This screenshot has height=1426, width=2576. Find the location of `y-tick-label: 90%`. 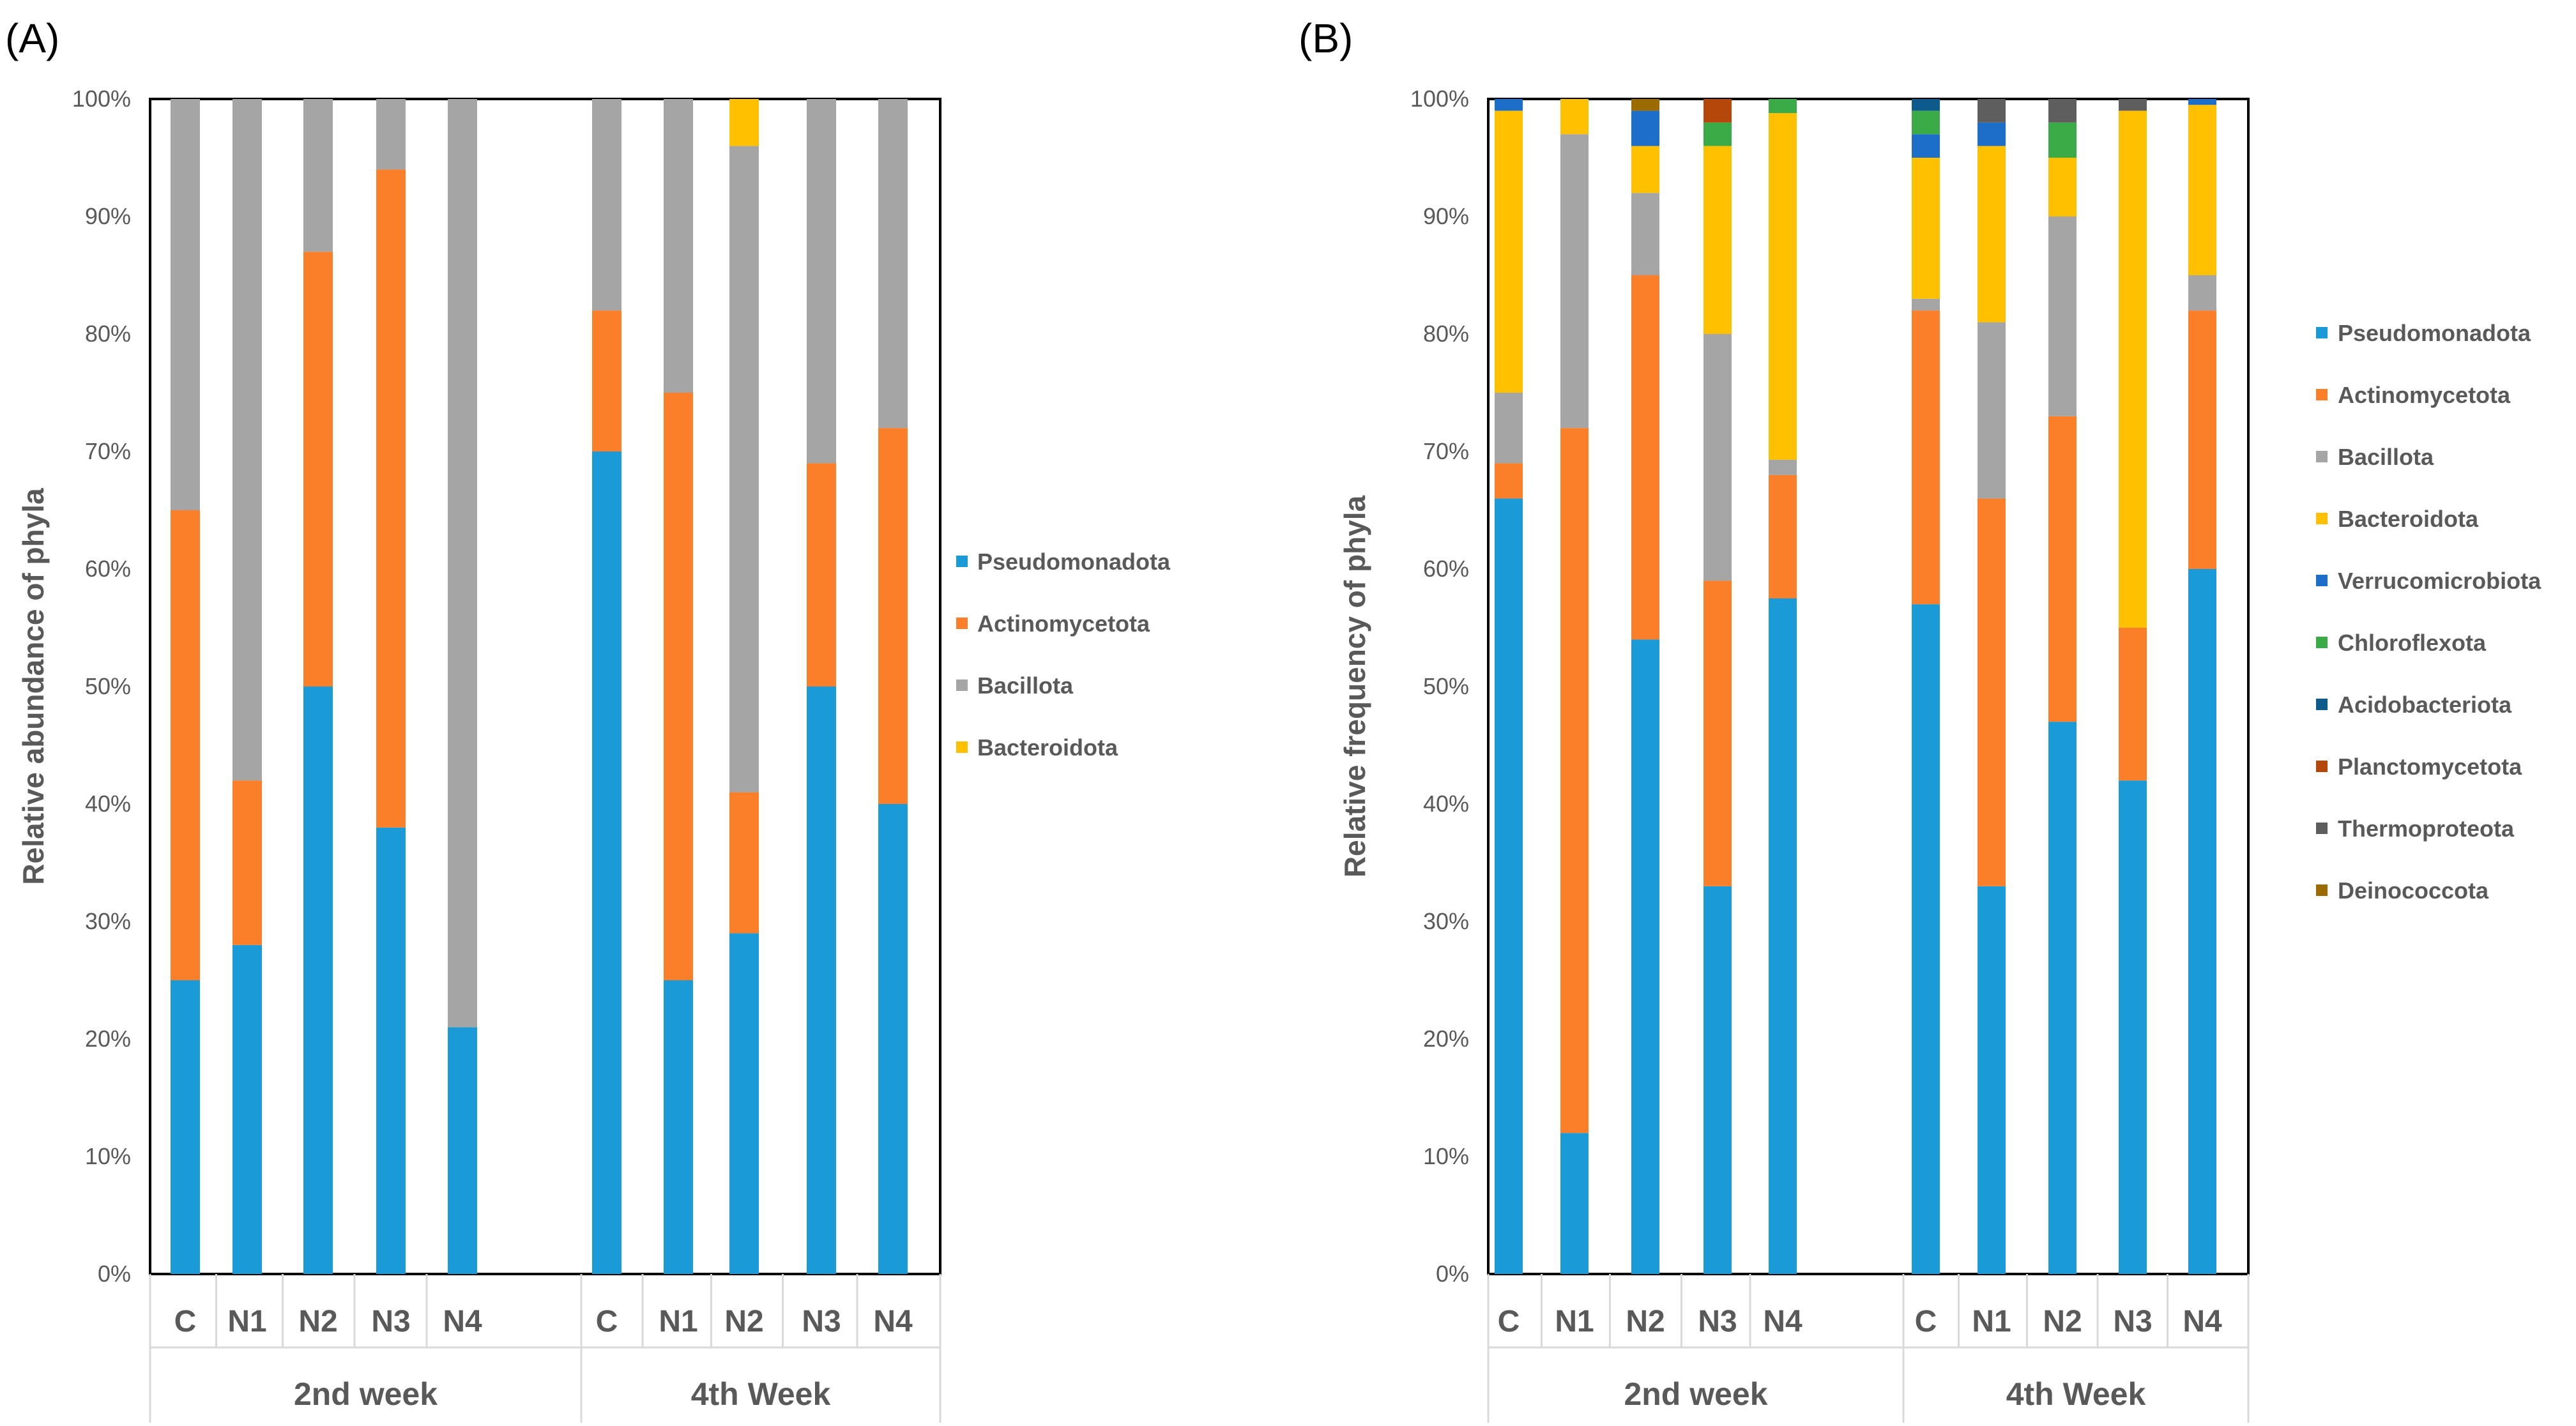

y-tick-label: 90% is located at coordinates (108, 216).